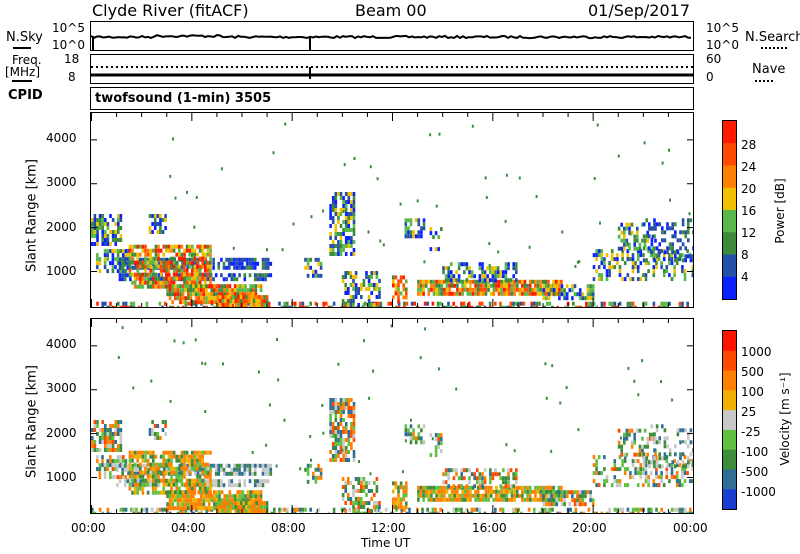 This screenshot has width=800, height=554. Describe the element at coordinates (729, 287) in the screenshot. I see `power-cbar-swatch` at that location.